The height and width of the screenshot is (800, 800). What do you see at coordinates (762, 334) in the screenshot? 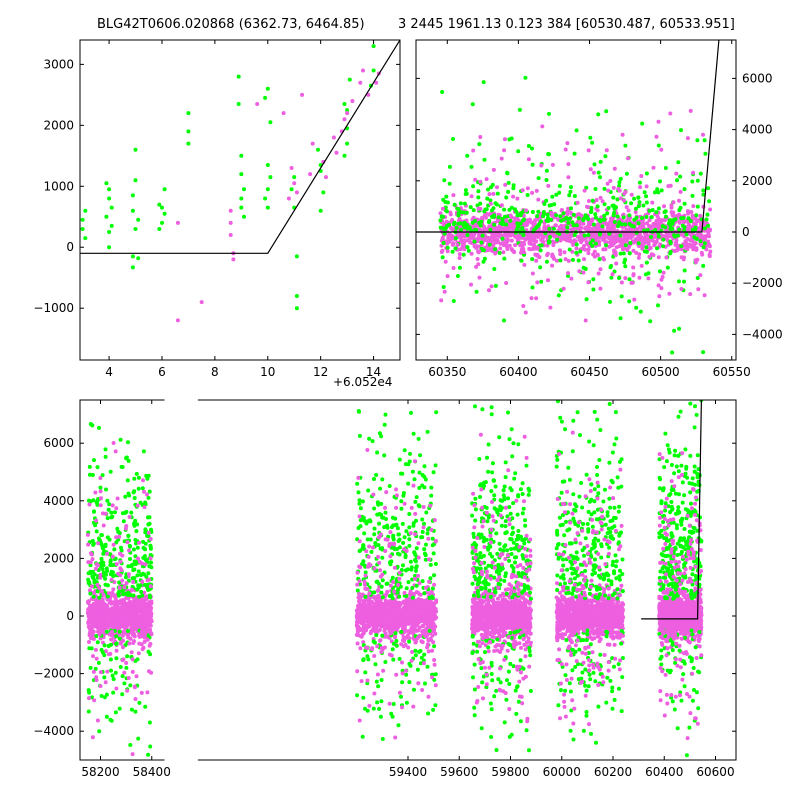
I see `y-tick-label: −4000` at bounding box center [762, 334].